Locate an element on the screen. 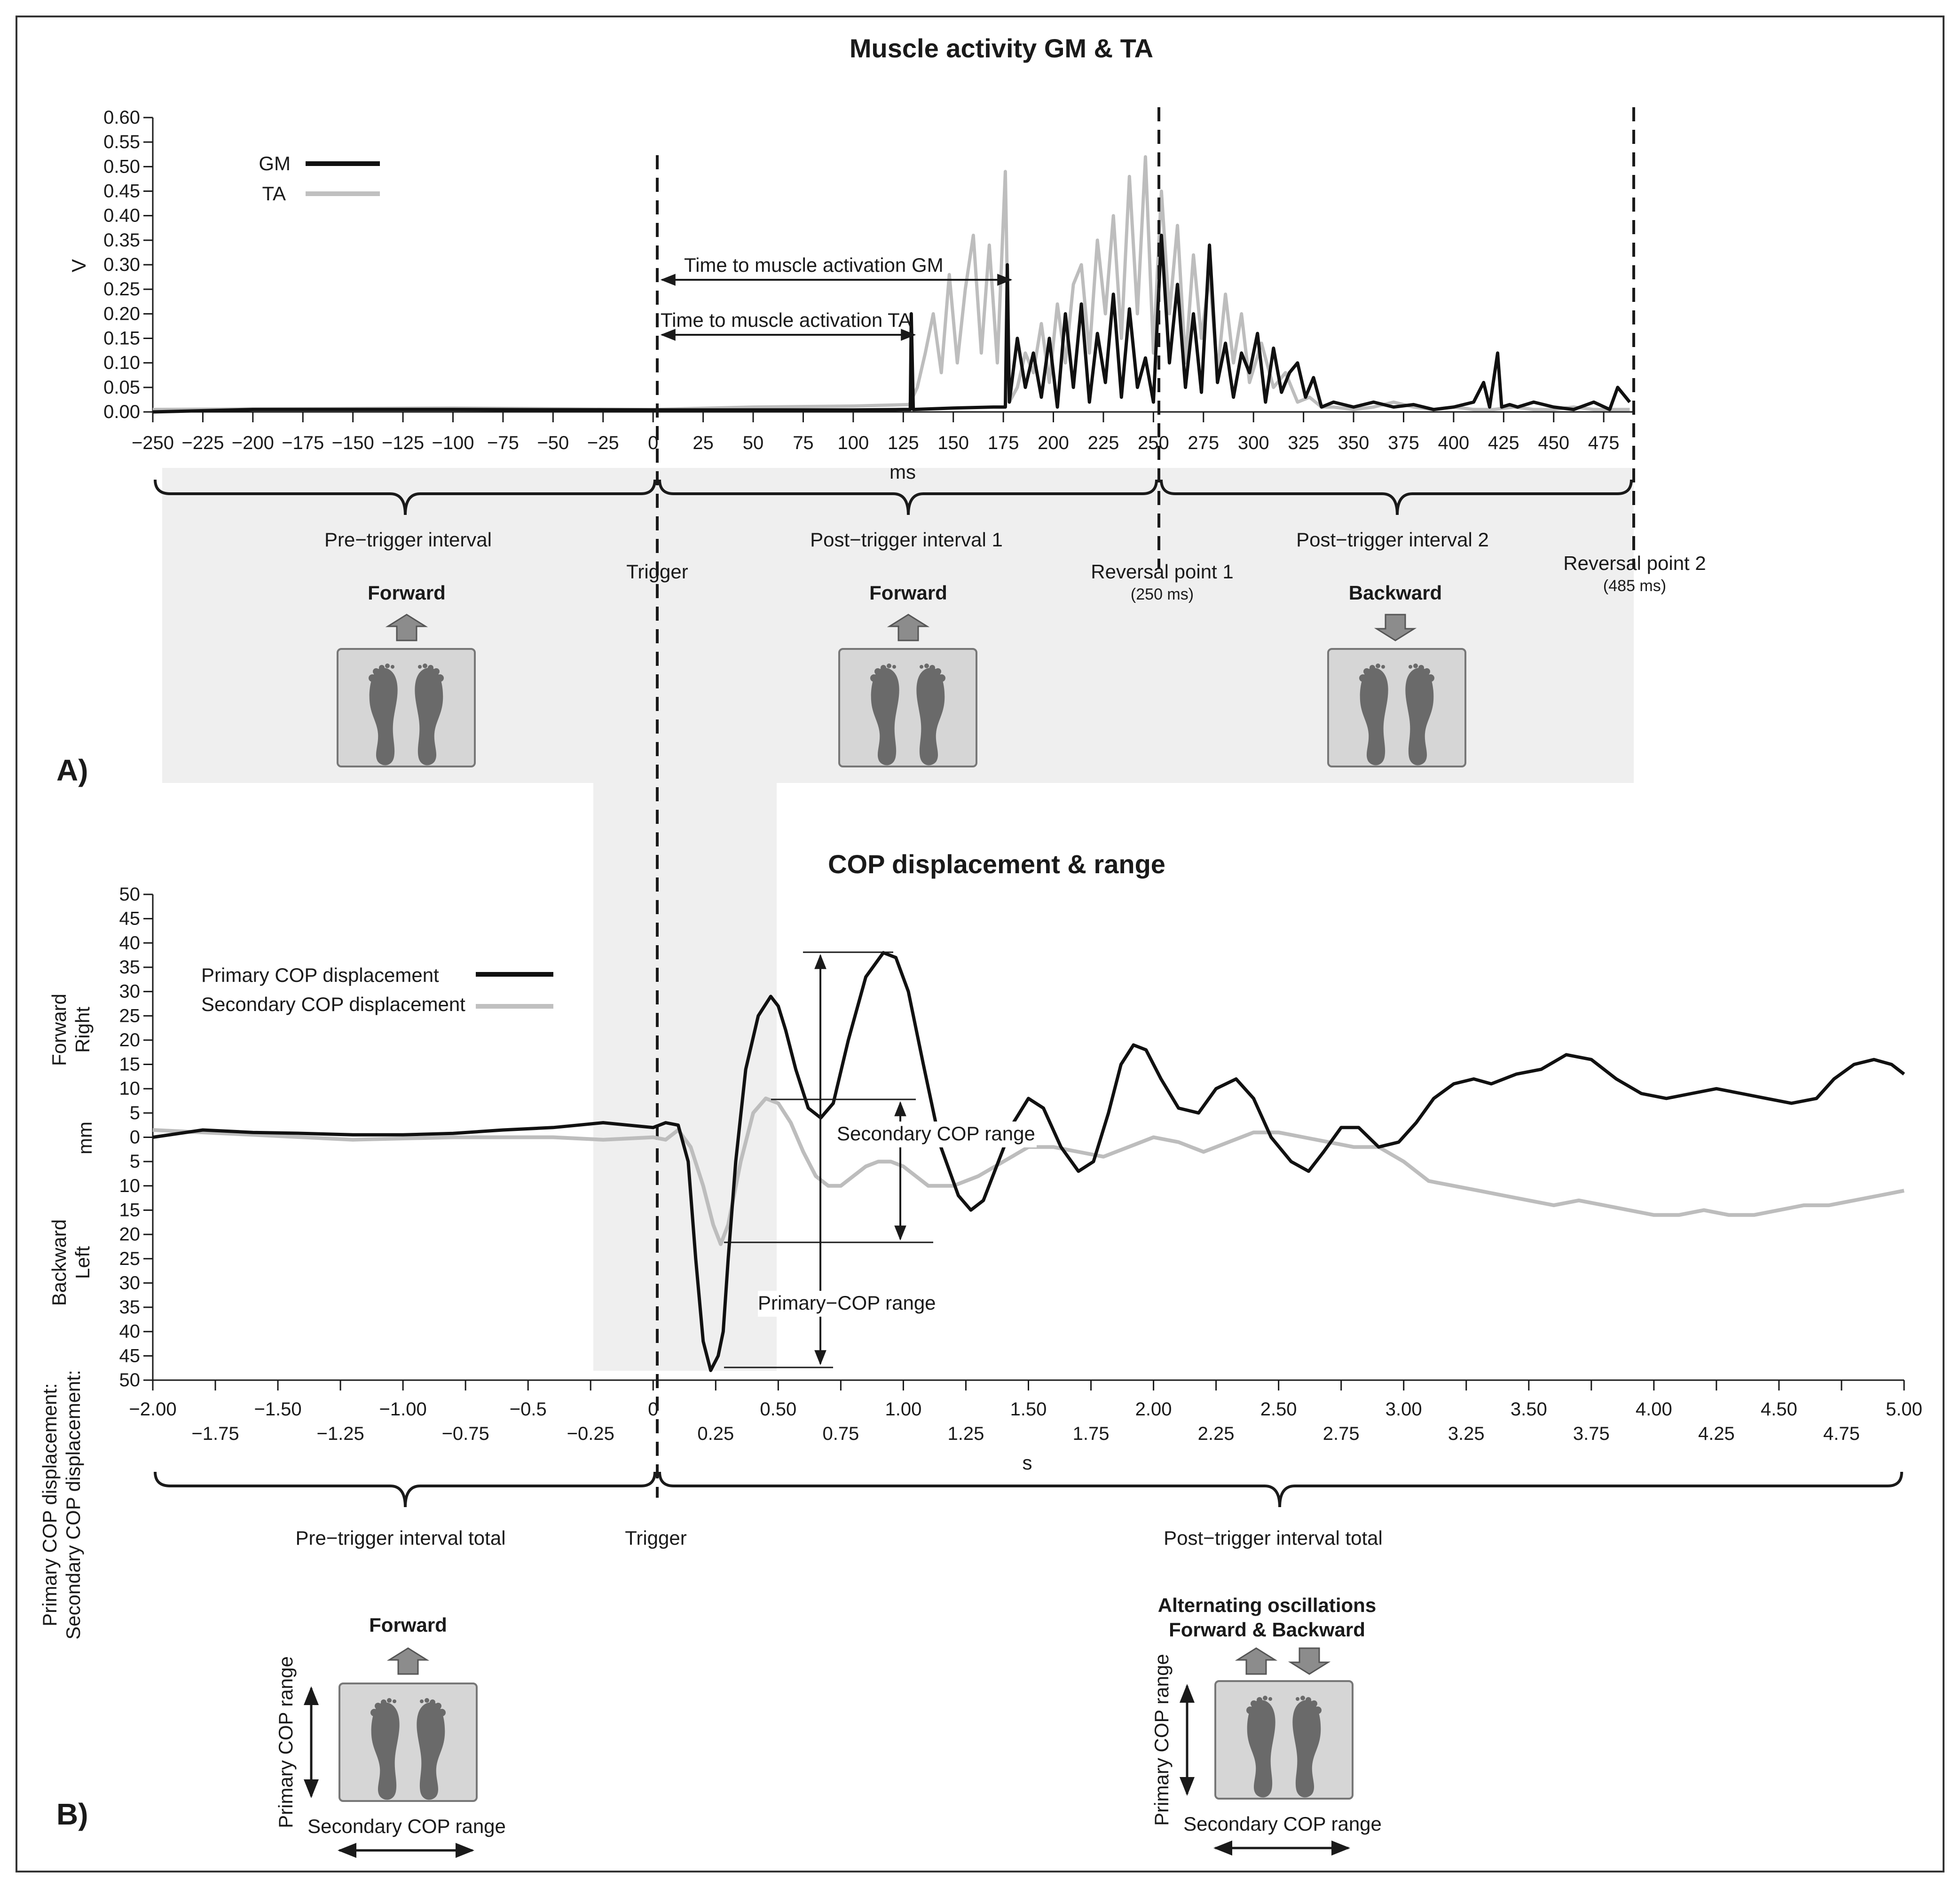  x-tick-label: 2.00 is located at coordinates (1153, 1409).